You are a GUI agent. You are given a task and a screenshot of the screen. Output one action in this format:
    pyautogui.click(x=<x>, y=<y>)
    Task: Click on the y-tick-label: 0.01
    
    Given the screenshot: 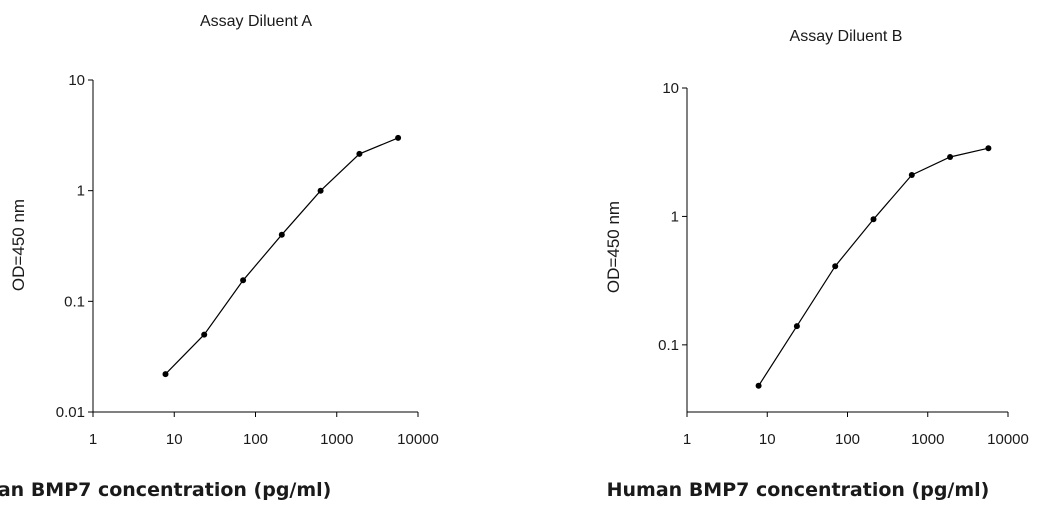 What is the action you would take?
    pyautogui.click(x=70, y=412)
    